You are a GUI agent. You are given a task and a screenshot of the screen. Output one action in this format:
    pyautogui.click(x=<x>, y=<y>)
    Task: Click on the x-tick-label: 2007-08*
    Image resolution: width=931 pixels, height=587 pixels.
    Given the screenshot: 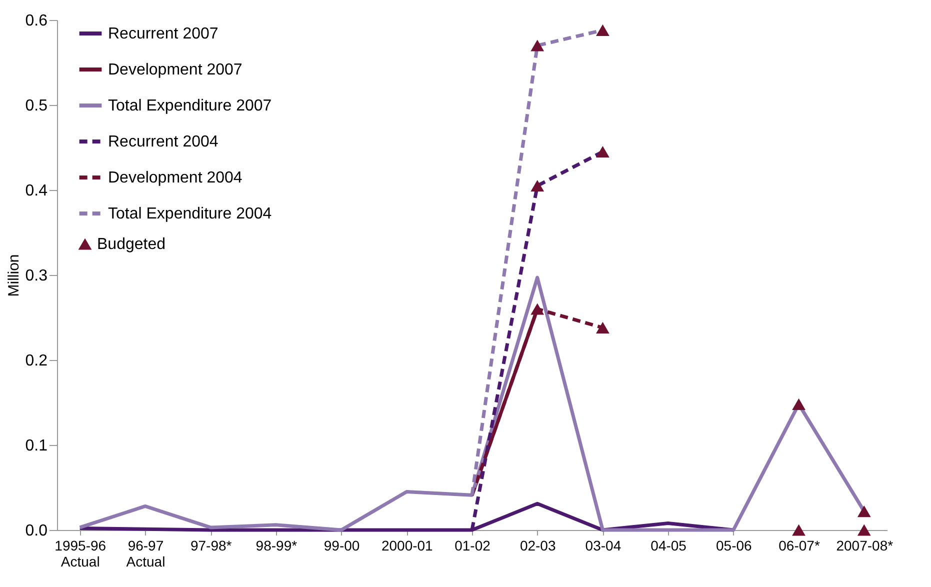 What is the action you would take?
    pyautogui.click(x=865, y=546)
    